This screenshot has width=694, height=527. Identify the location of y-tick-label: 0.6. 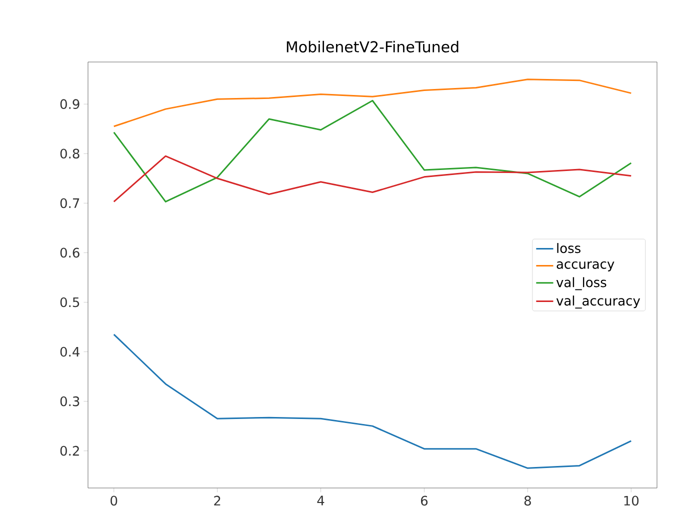
(70, 253).